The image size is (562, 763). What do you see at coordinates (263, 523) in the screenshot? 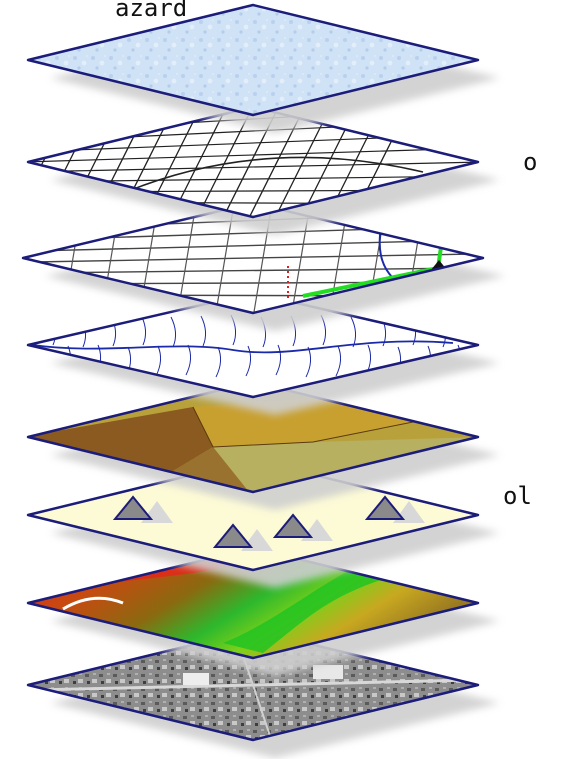
I see `layer-symbols` at bounding box center [263, 523].